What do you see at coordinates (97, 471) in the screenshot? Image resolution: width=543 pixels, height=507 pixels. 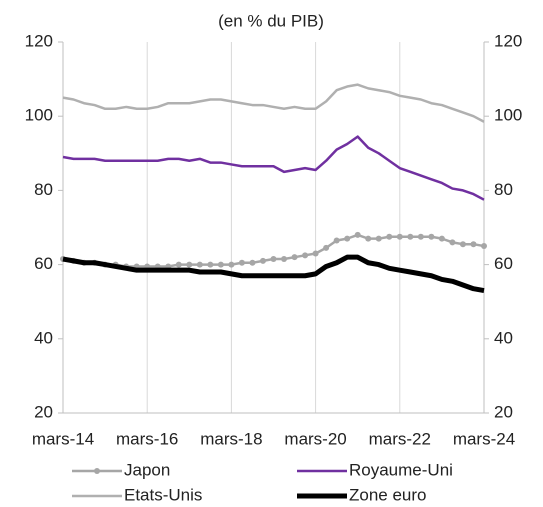 I see `legend-marker` at bounding box center [97, 471].